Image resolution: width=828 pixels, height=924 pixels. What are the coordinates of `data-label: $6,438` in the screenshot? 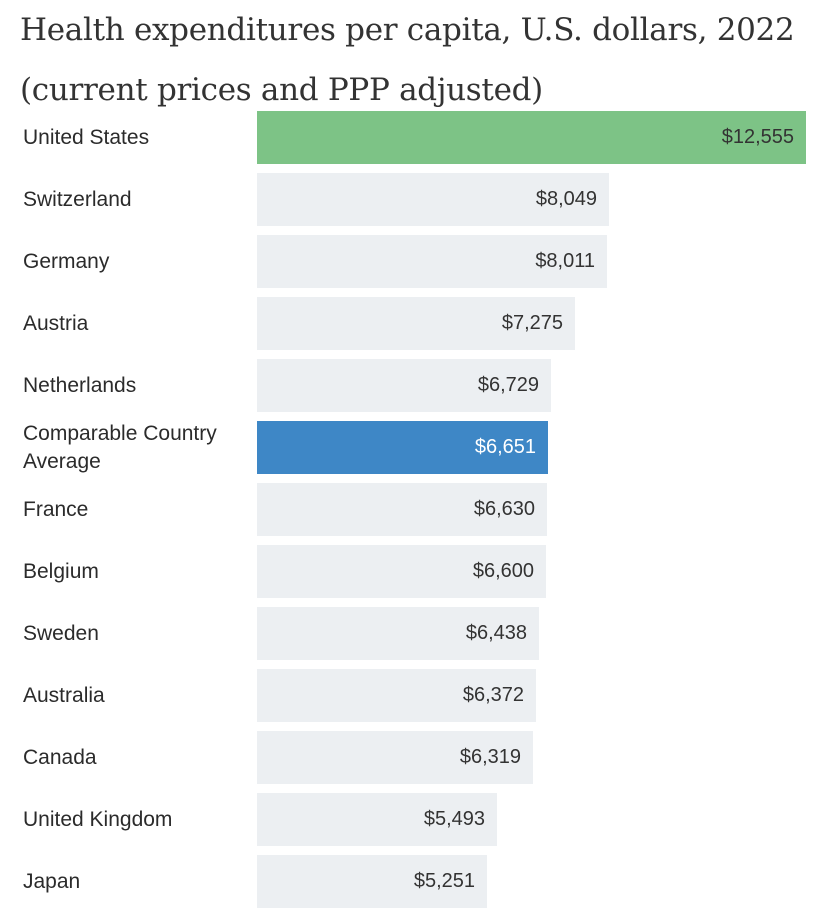 It's located at (496, 633).